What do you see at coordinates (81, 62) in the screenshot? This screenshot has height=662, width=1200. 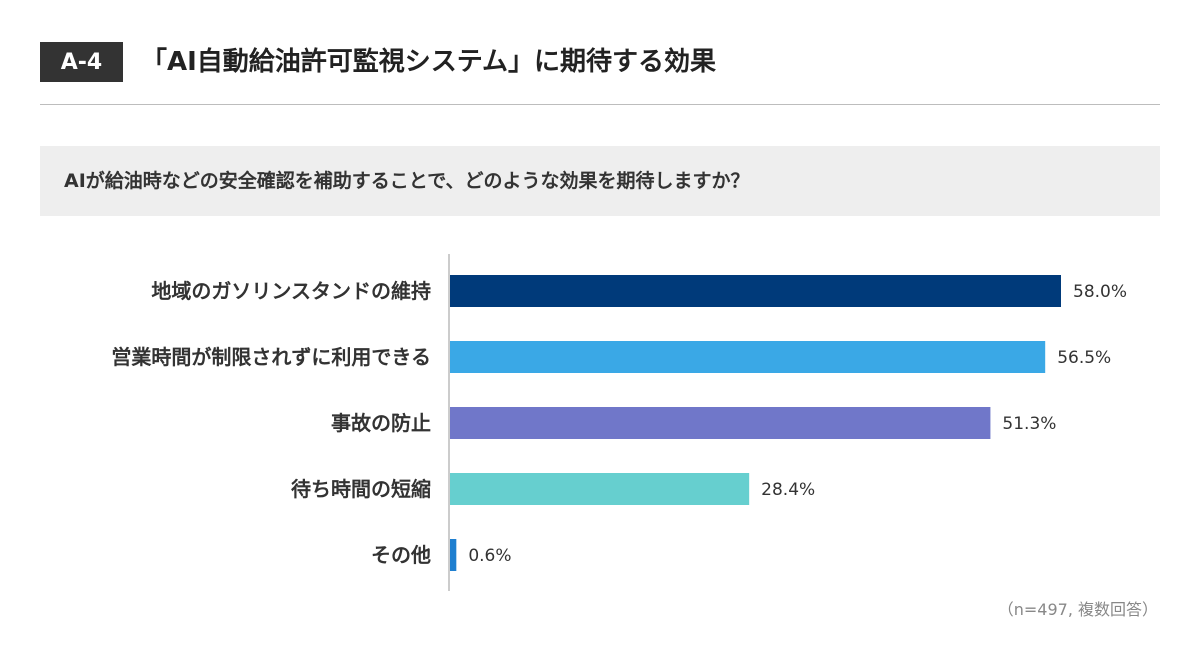 I see `question-number-badge: A-4` at bounding box center [81, 62].